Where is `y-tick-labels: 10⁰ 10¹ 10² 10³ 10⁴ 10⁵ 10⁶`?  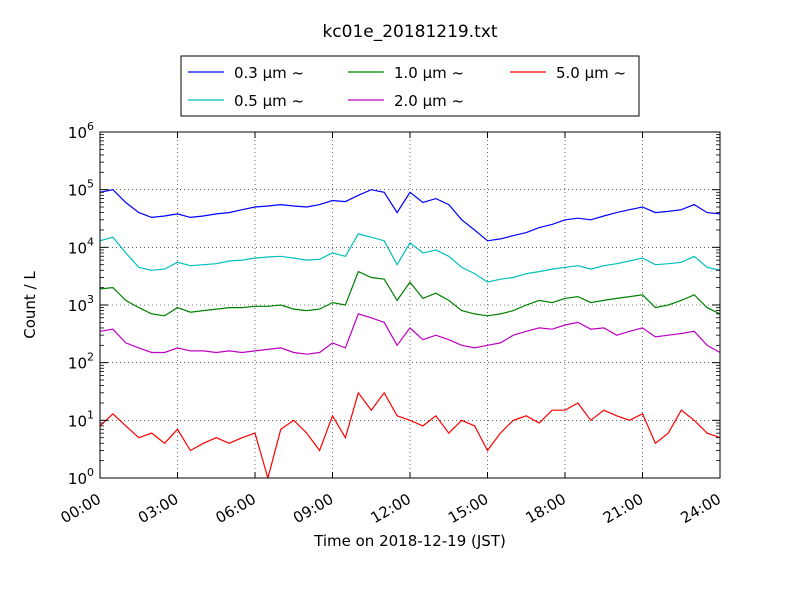 y-tick-labels: 10⁰ 10¹ 10² 10³ 10⁴ 10⁵ 10⁶ is located at coordinates (81, 304).